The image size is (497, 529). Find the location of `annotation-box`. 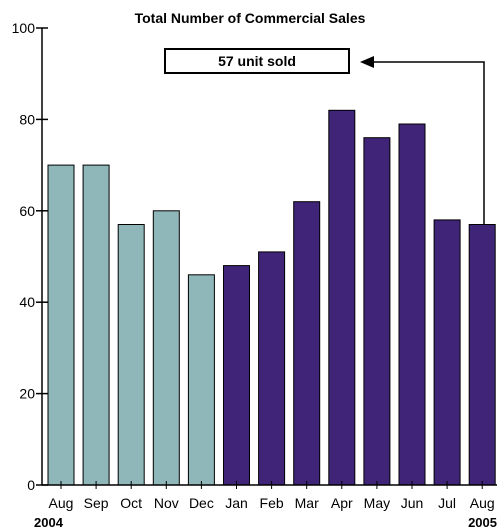

annotation-box is located at coordinates (257, 61).